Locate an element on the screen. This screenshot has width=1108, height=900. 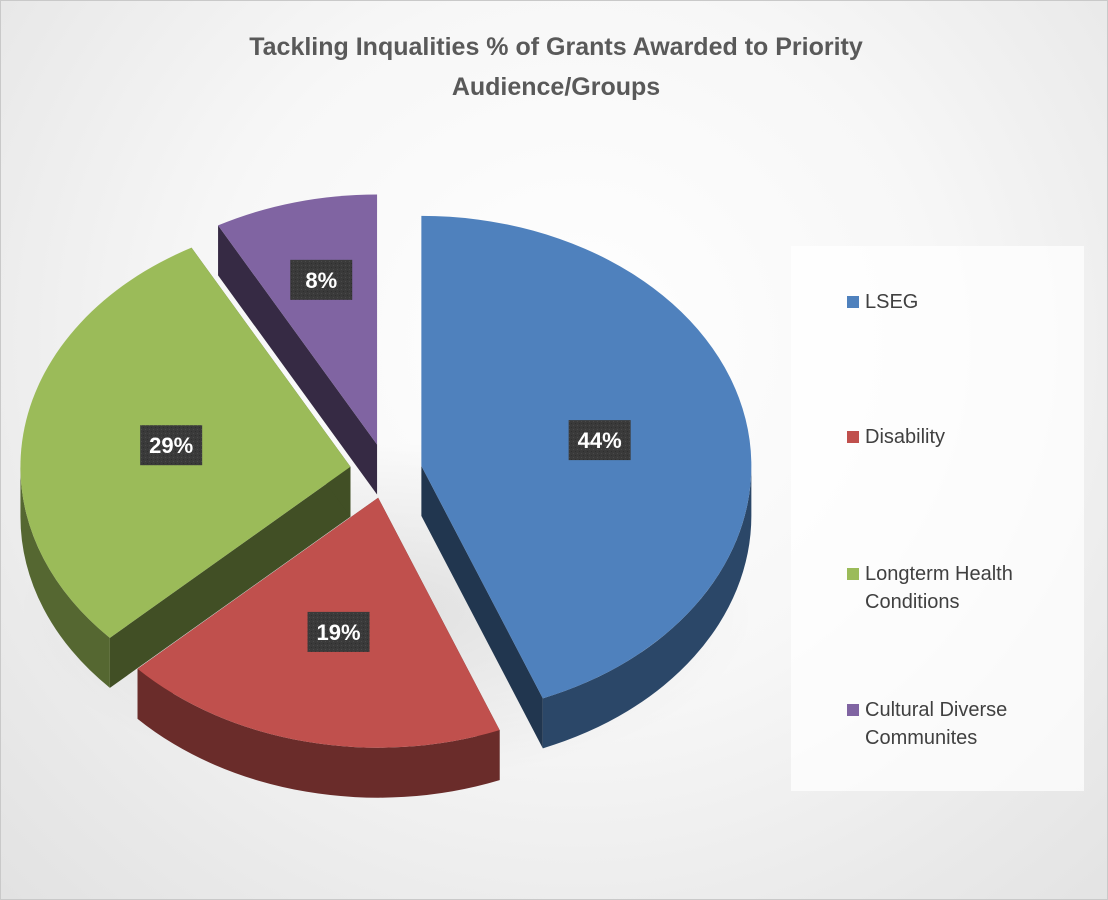
data-label-text-disability: 19% is located at coordinates (339, 632).